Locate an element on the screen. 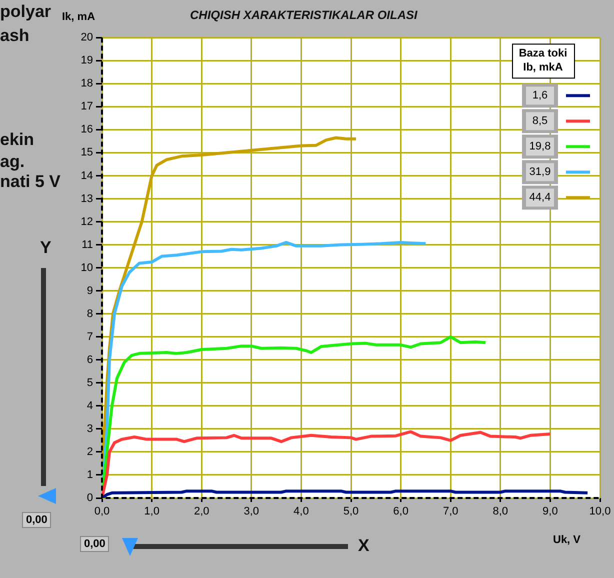  x-tick-label: 3,0 is located at coordinates (252, 512).